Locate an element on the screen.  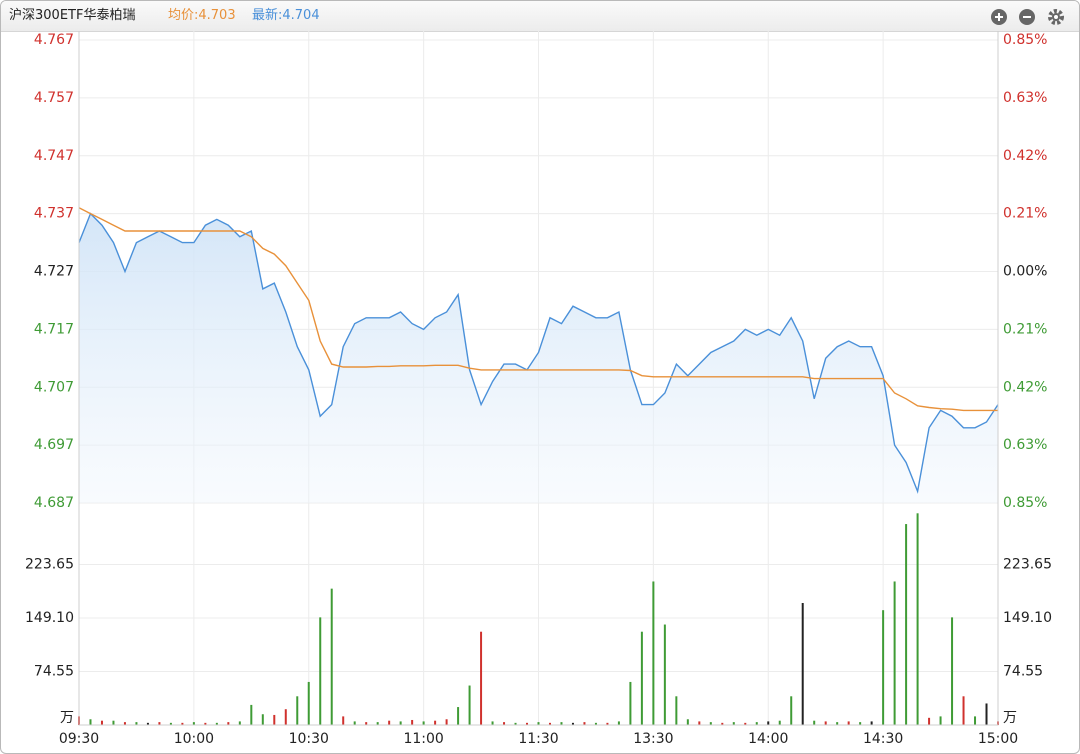
x-tick-label: 13:30 is located at coordinates (653, 739).